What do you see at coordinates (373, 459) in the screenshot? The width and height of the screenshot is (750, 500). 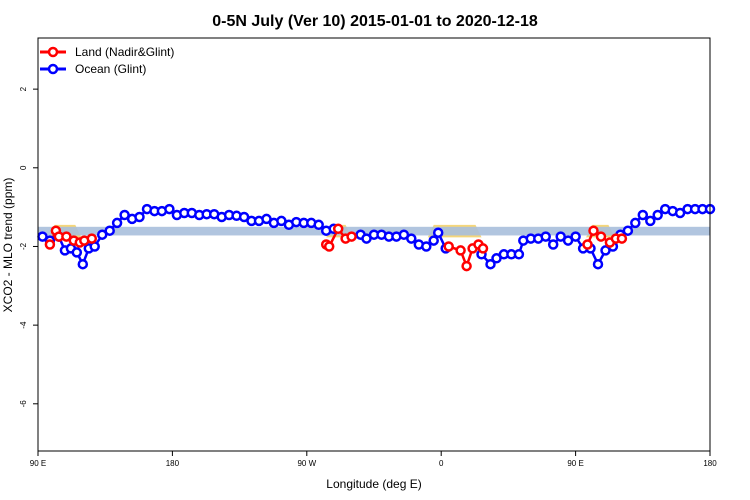 I see `x-ticks: 90 E 180 90 W 0 90 E 180` at bounding box center [373, 459].